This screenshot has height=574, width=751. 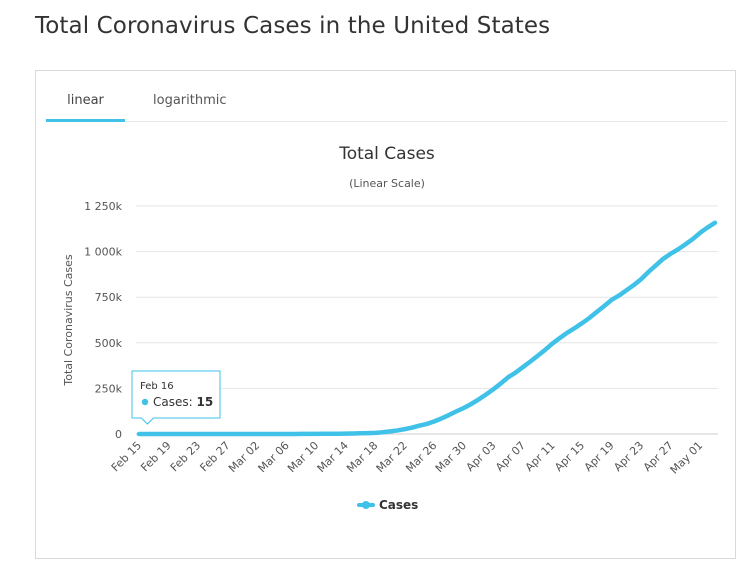 I want to click on x-tick-label: Mar 18, so click(x=362, y=457).